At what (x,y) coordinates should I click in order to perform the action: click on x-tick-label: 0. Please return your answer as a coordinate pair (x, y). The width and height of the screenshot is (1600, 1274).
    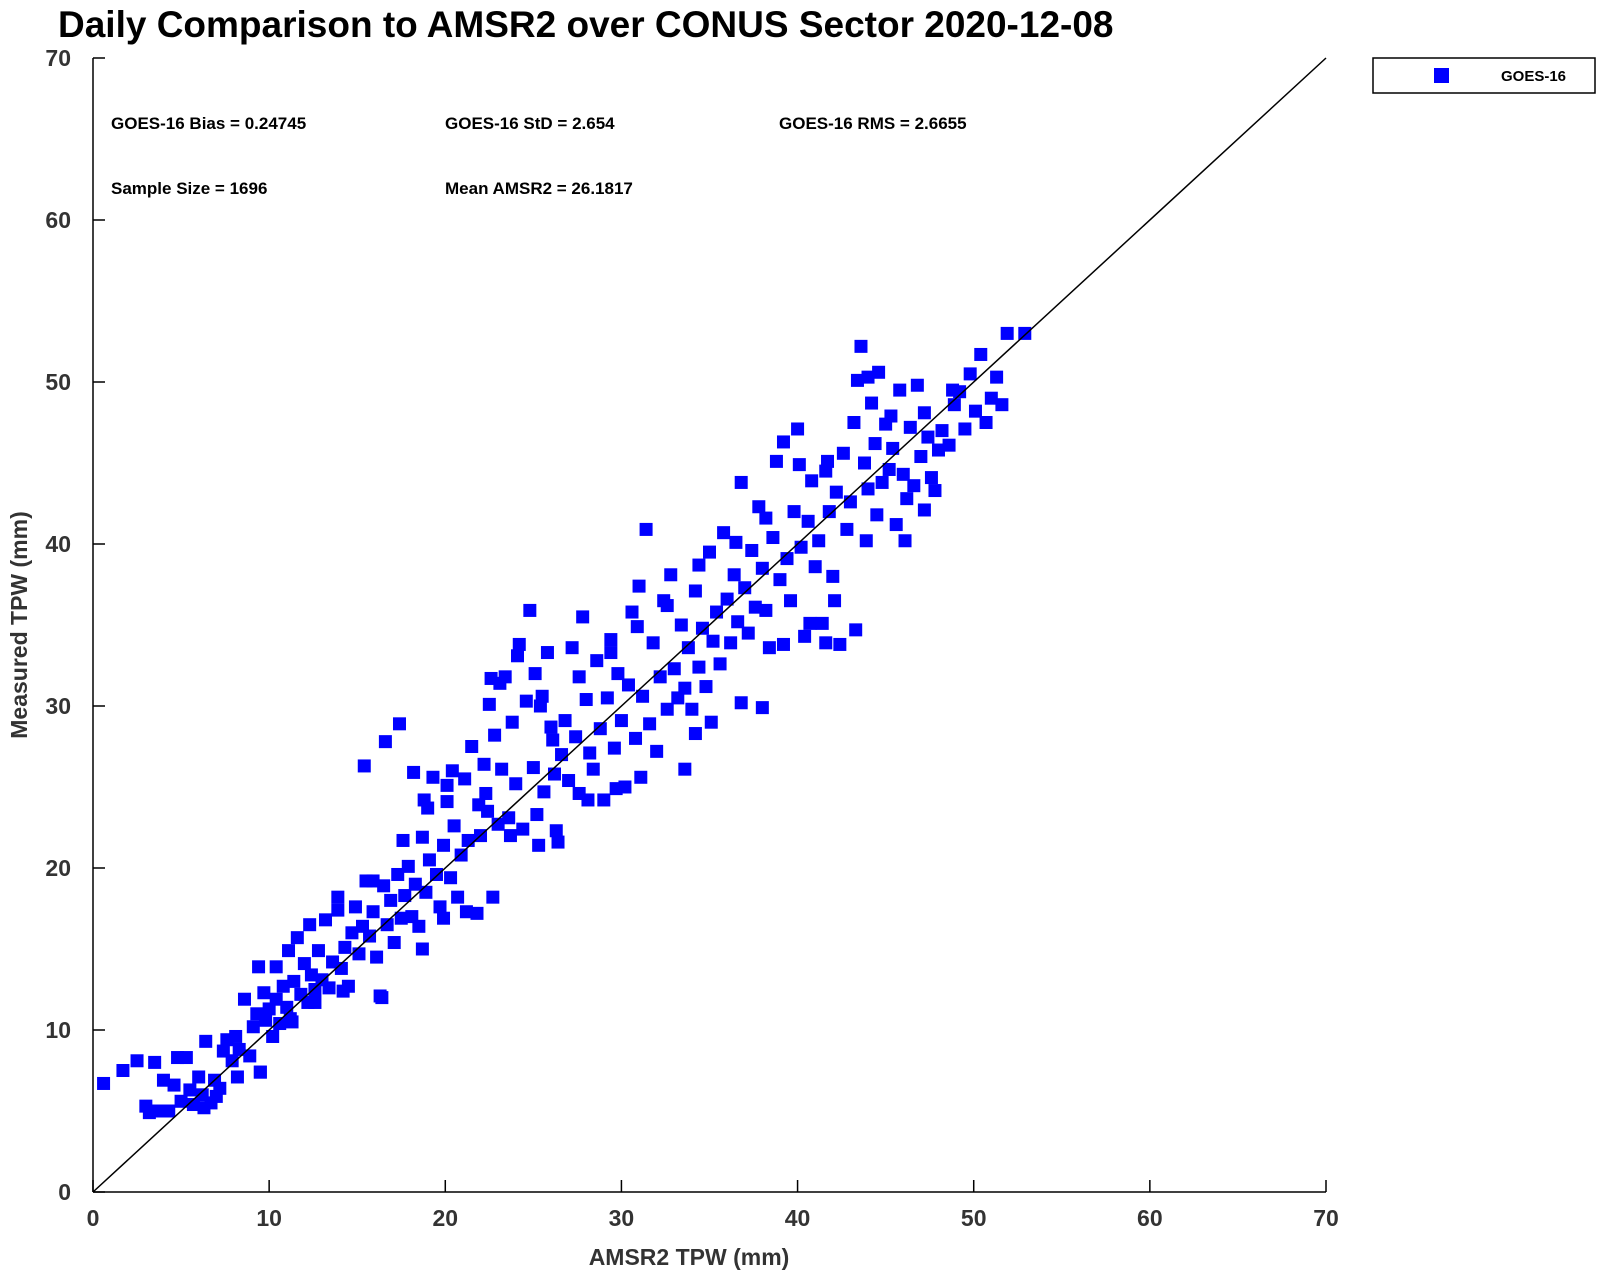
    Looking at the image, I should click on (93, 1218).